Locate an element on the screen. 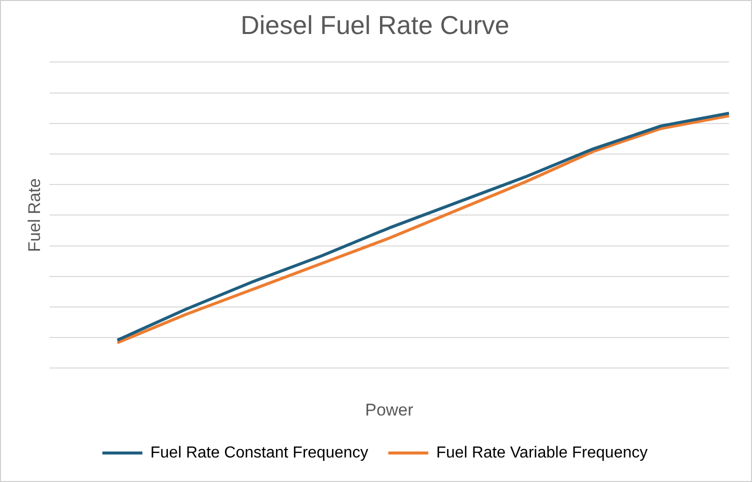 The image size is (752, 482). chart-title: Diesel Fuel Rate Curve is located at coordinates (375, 25).